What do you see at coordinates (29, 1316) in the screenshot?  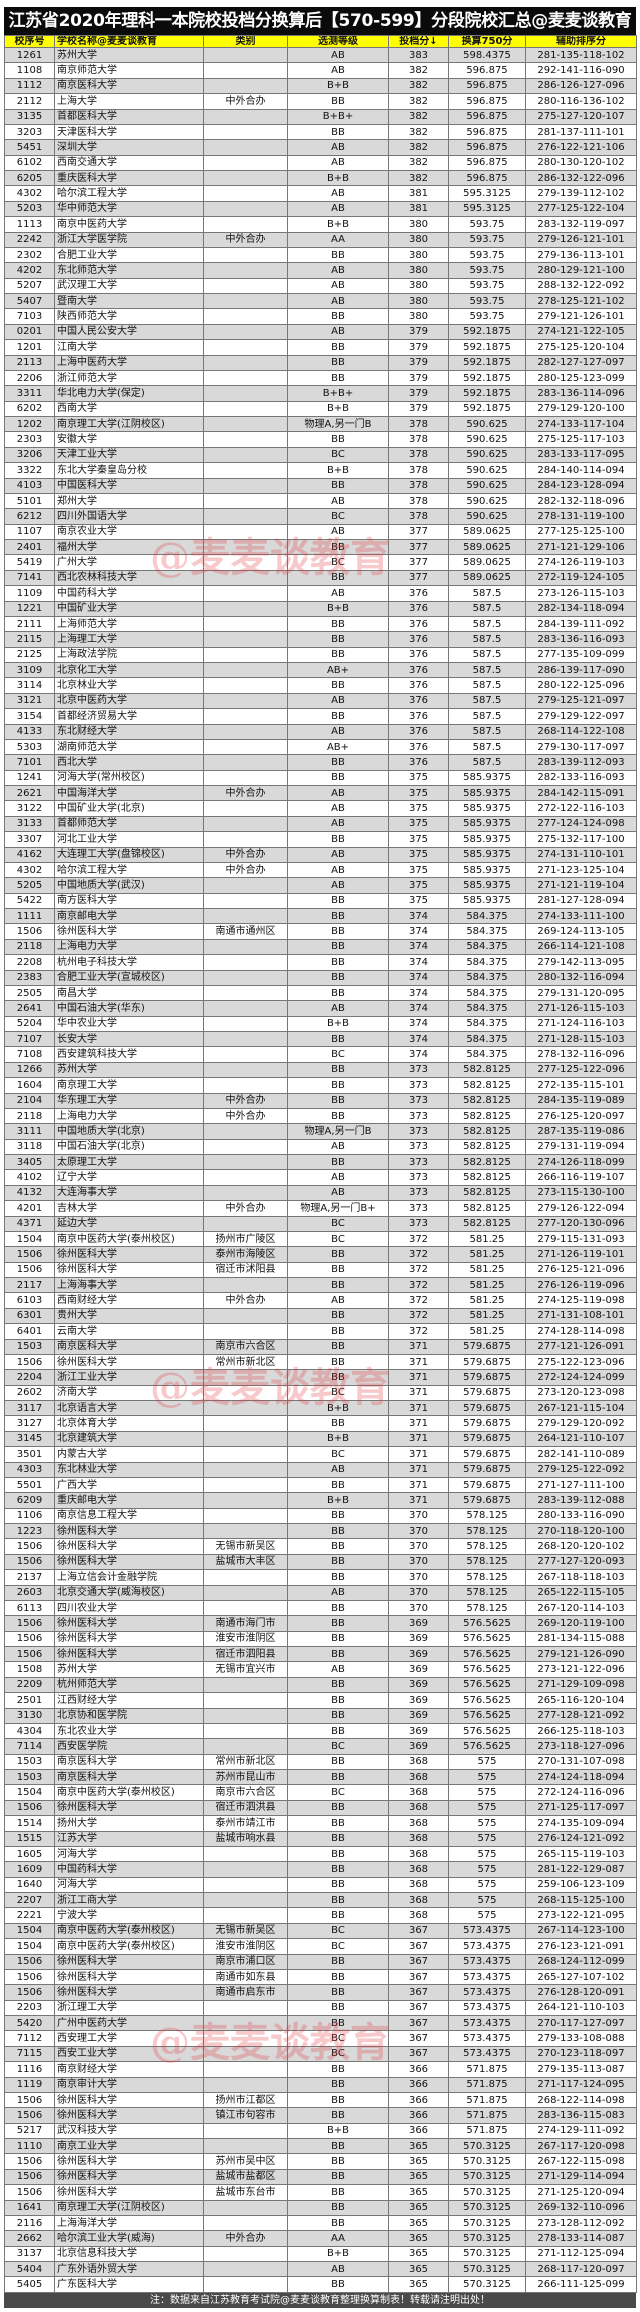 I see `cell-code: 6301` at bounding box center [29, 1316].